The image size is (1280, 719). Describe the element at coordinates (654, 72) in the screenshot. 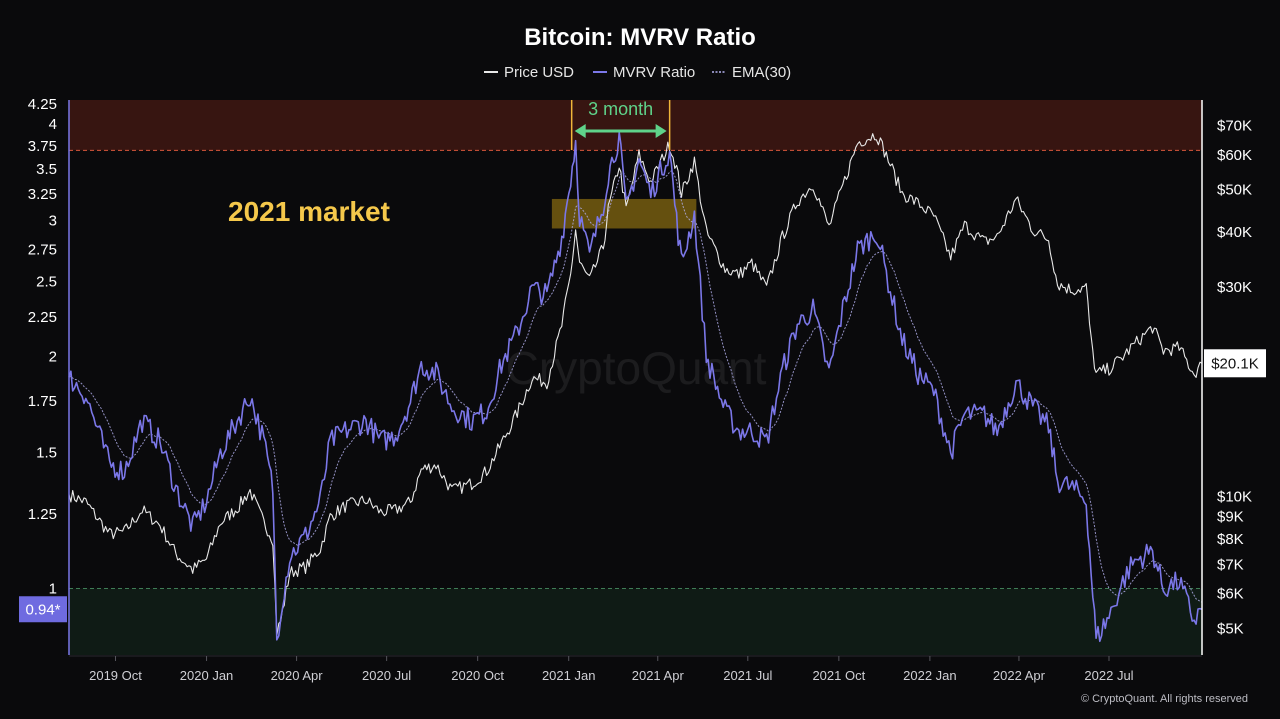

I see `legend-label: MVRV Ratio` at that location.